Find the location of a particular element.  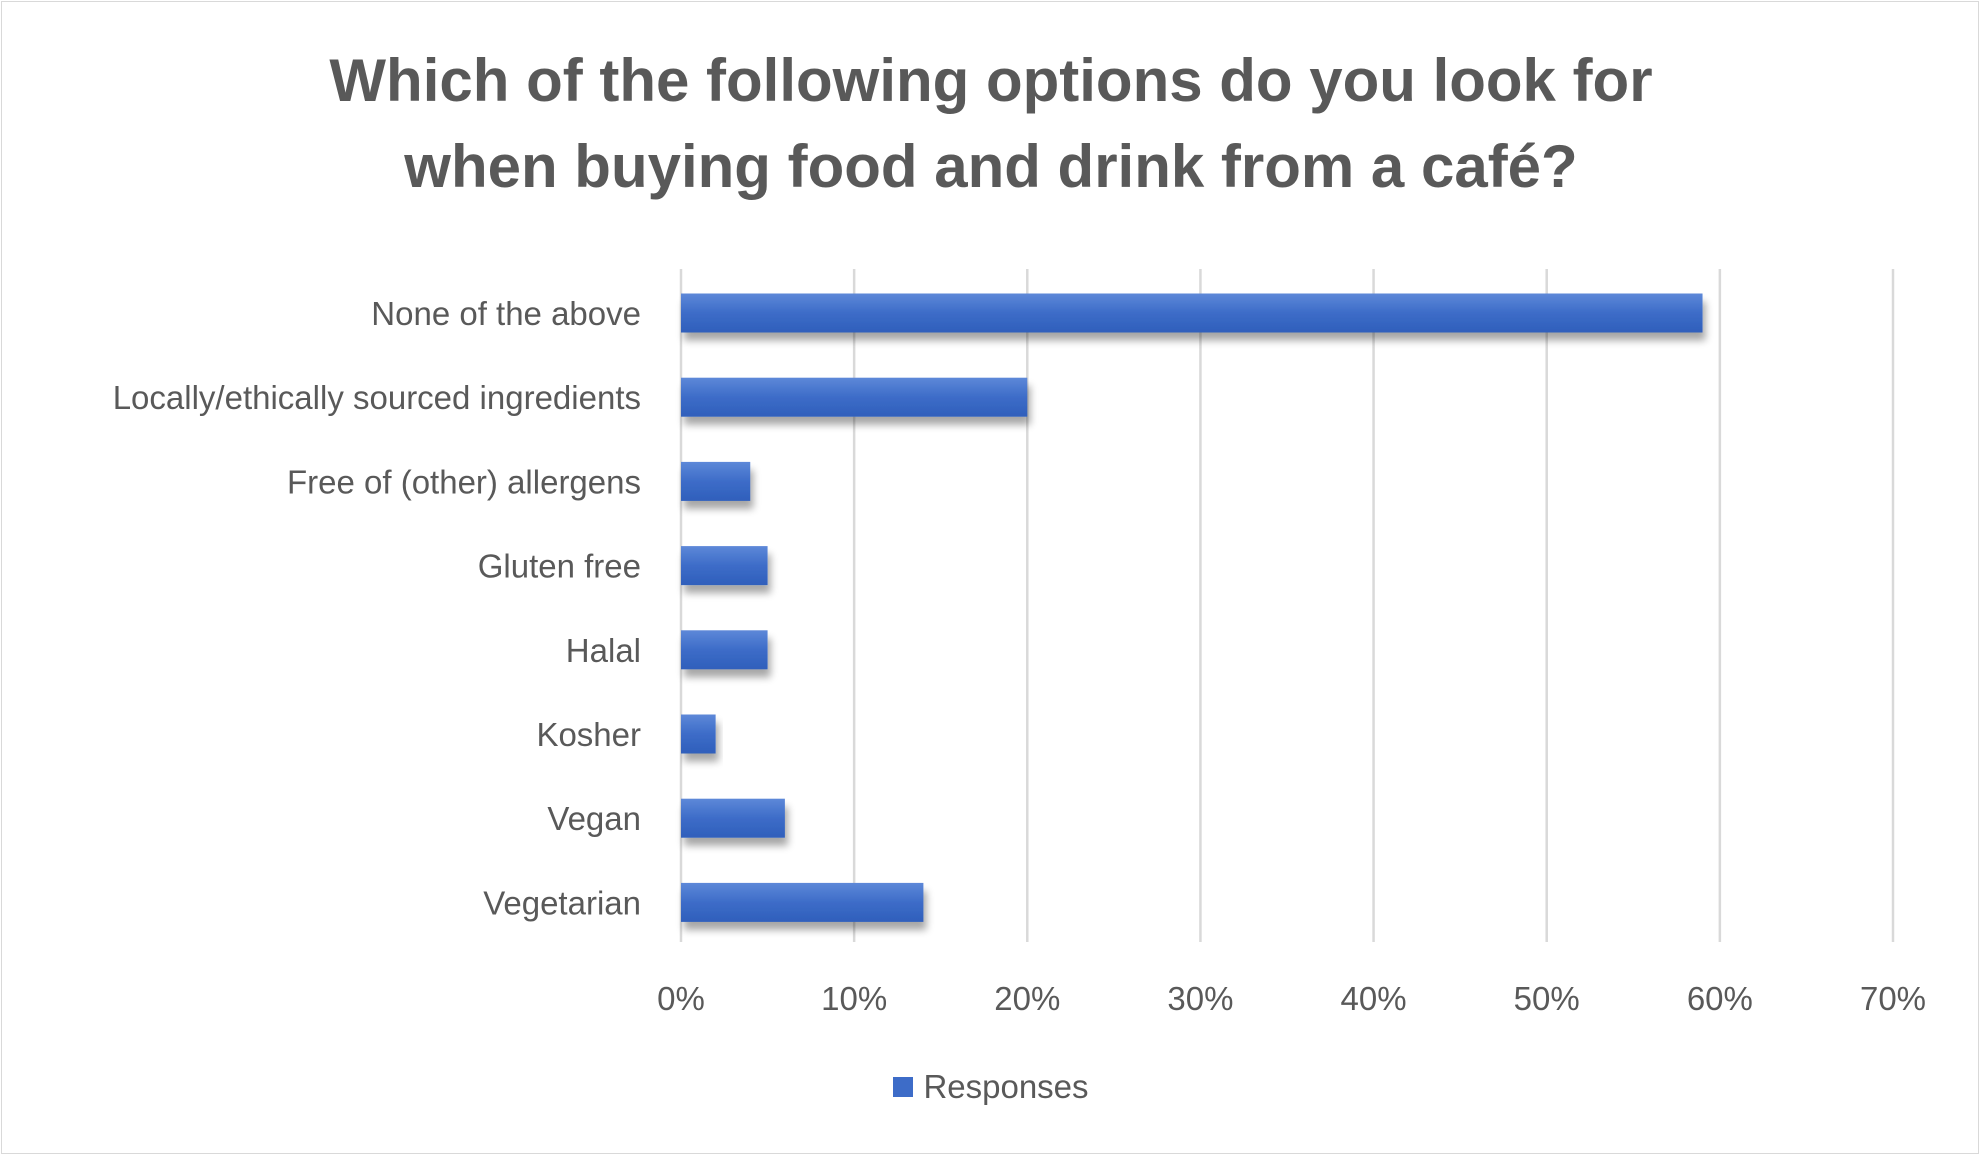

x-tick-label: 30% is located at coordinates (1200, 998).